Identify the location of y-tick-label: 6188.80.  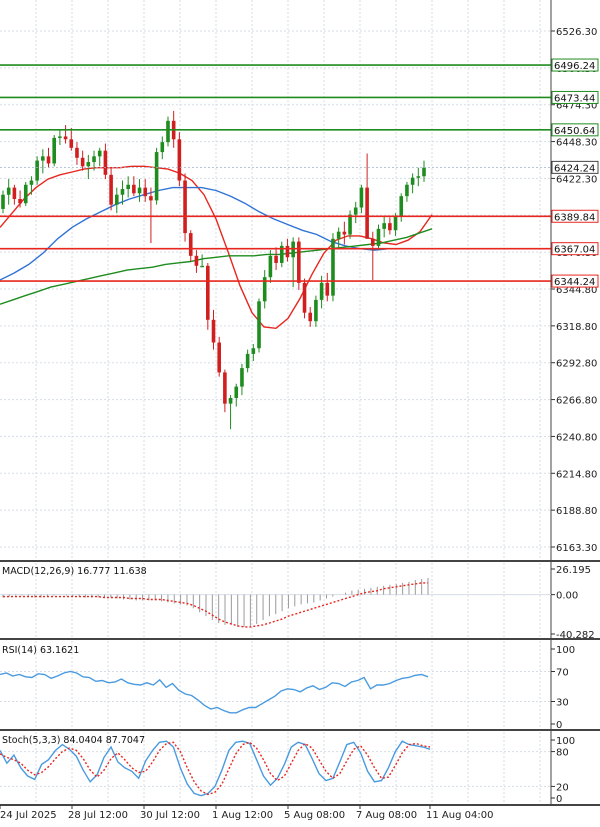
(576, 511).